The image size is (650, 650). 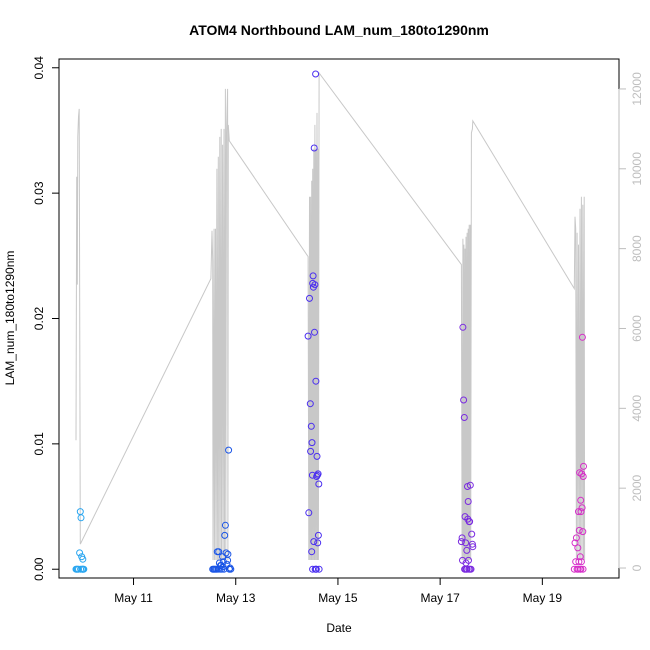 What do you see at coordinates (10, 318) in the screenshot?
I see `y-axis-title: LAM_num_180to1290nm` at bounding box center [10, 318].